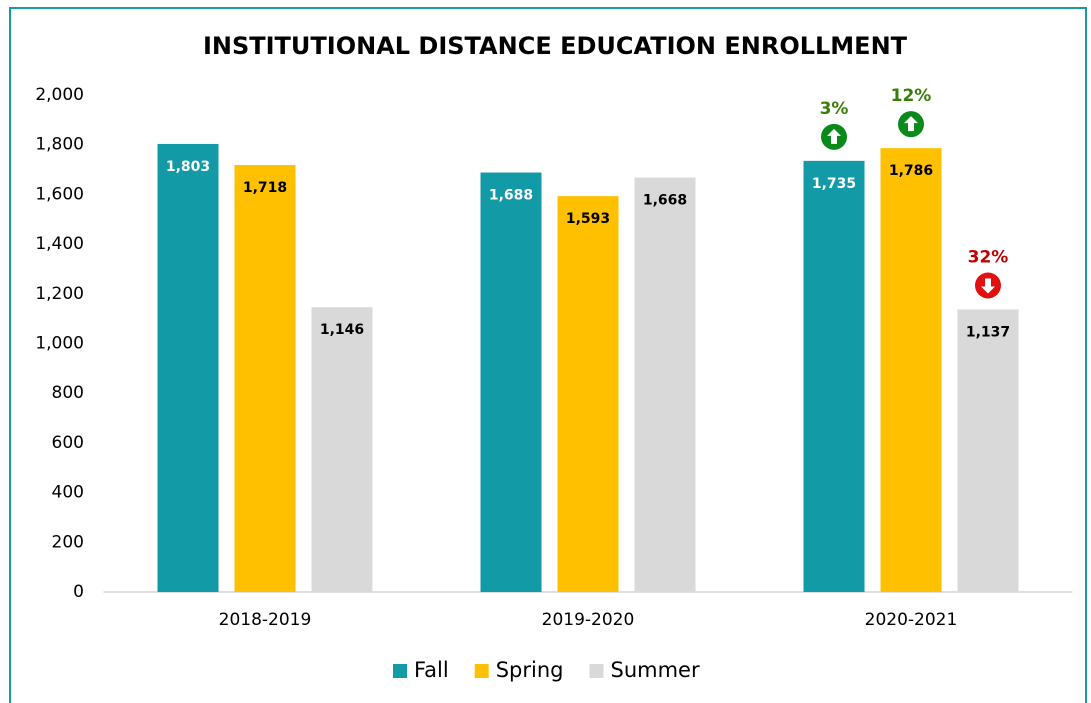 The width and height of the screenshot is (1091, 703). Describe the element at coordinates (59, 145) in the screenshot. I see `y-tick-label: 1,800` at that location.